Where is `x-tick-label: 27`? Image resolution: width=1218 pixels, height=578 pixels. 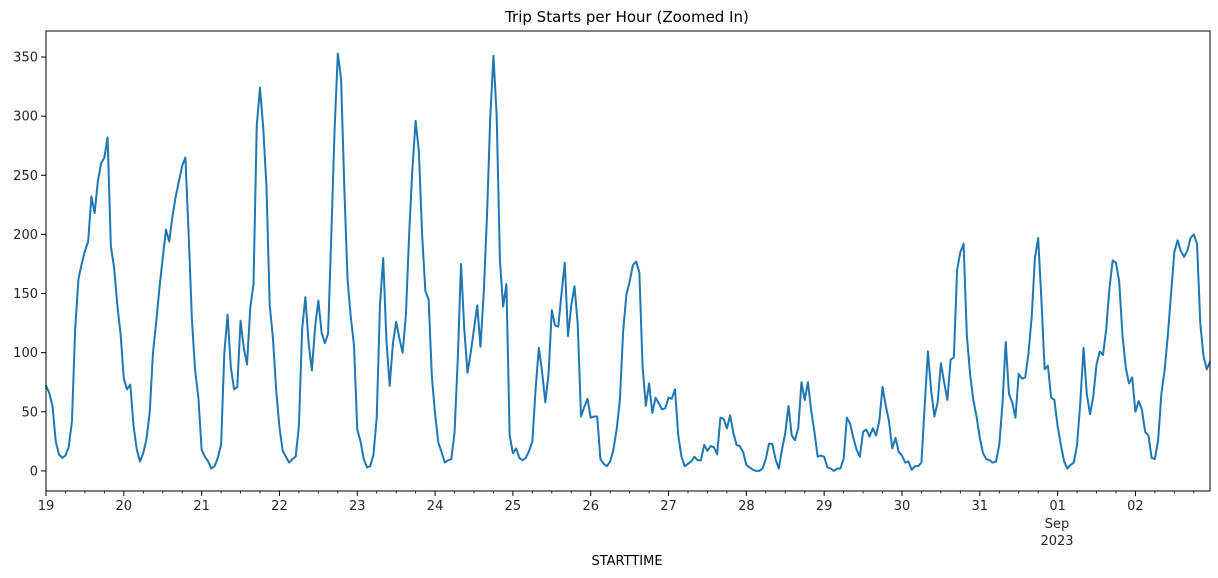
x-tick-label: 27 is located at coordinates (668, 506).